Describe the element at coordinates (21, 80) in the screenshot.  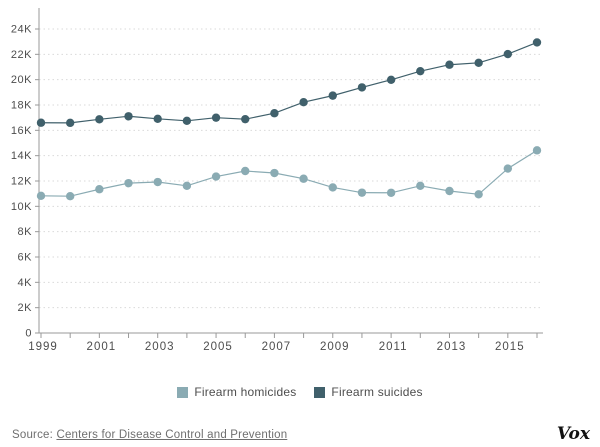
I see `y-tick-label: 20K` at that location.